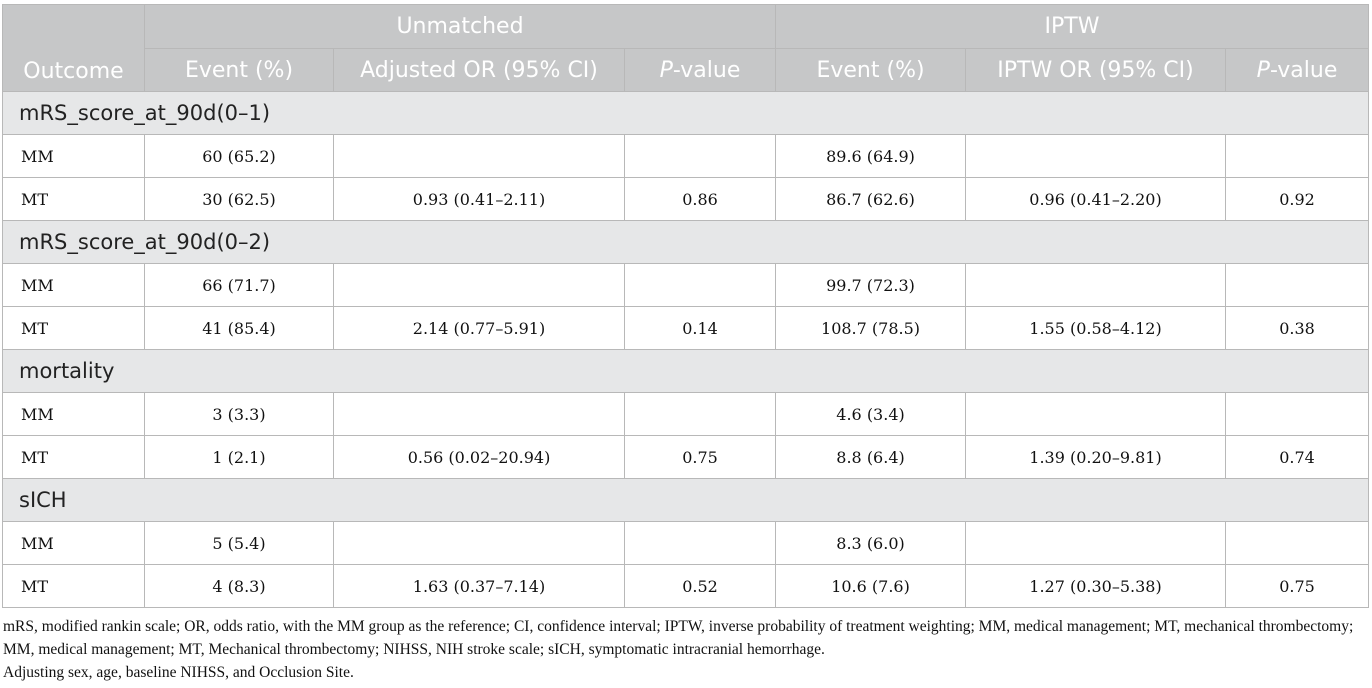 The image size is (1372, 688). What do you see at coordinates (1297, 70) in the screenshot?
I see `iptw-p-header: P-value` at bounding box center [1297, 70].